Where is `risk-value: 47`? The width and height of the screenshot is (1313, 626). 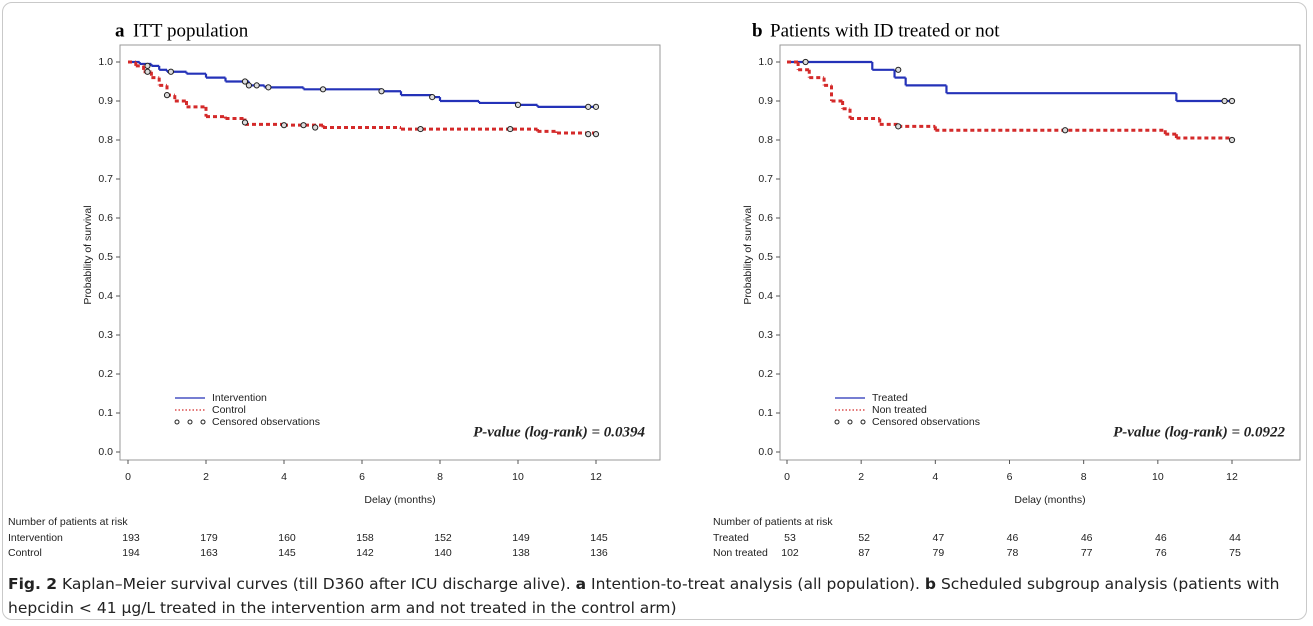 risk-value: 47 is located at coordinates (938, 538).